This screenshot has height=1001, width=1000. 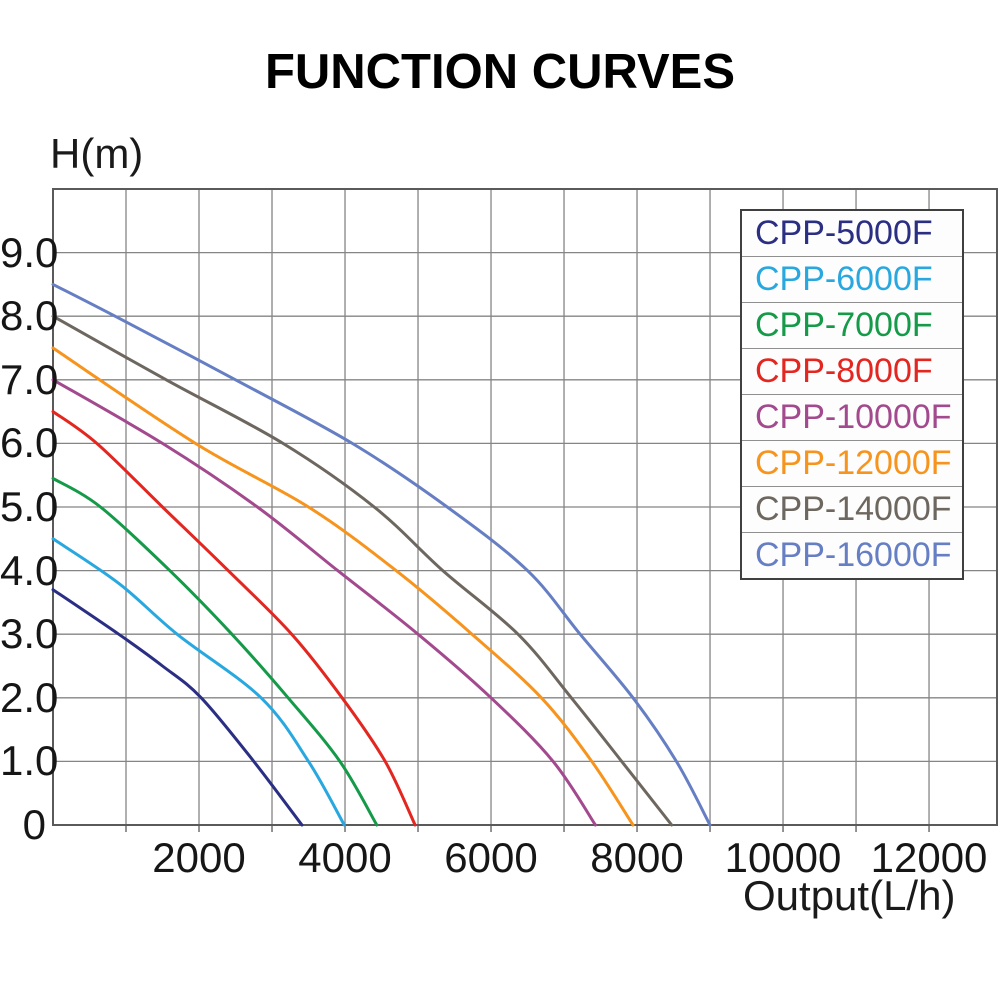 I want to click on legend-item-cpp-10000f: CPP-10000F, so click(x=852, y=418).